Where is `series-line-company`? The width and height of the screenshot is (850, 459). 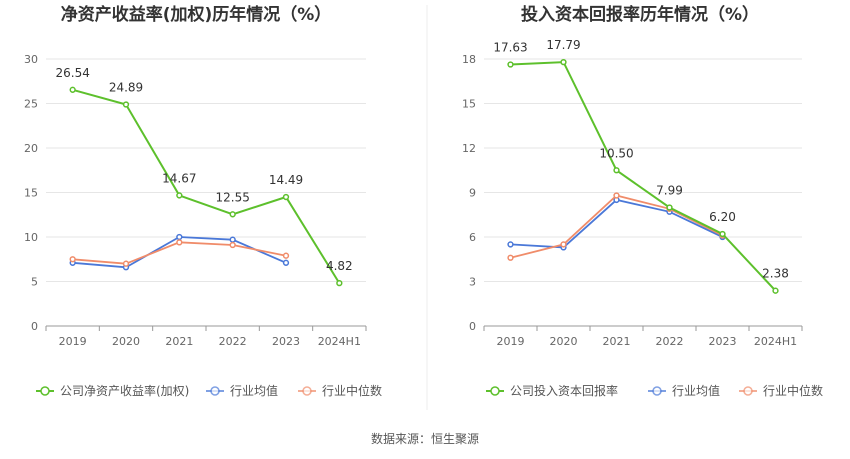
series-line-company is located at coordinates (206, 186).